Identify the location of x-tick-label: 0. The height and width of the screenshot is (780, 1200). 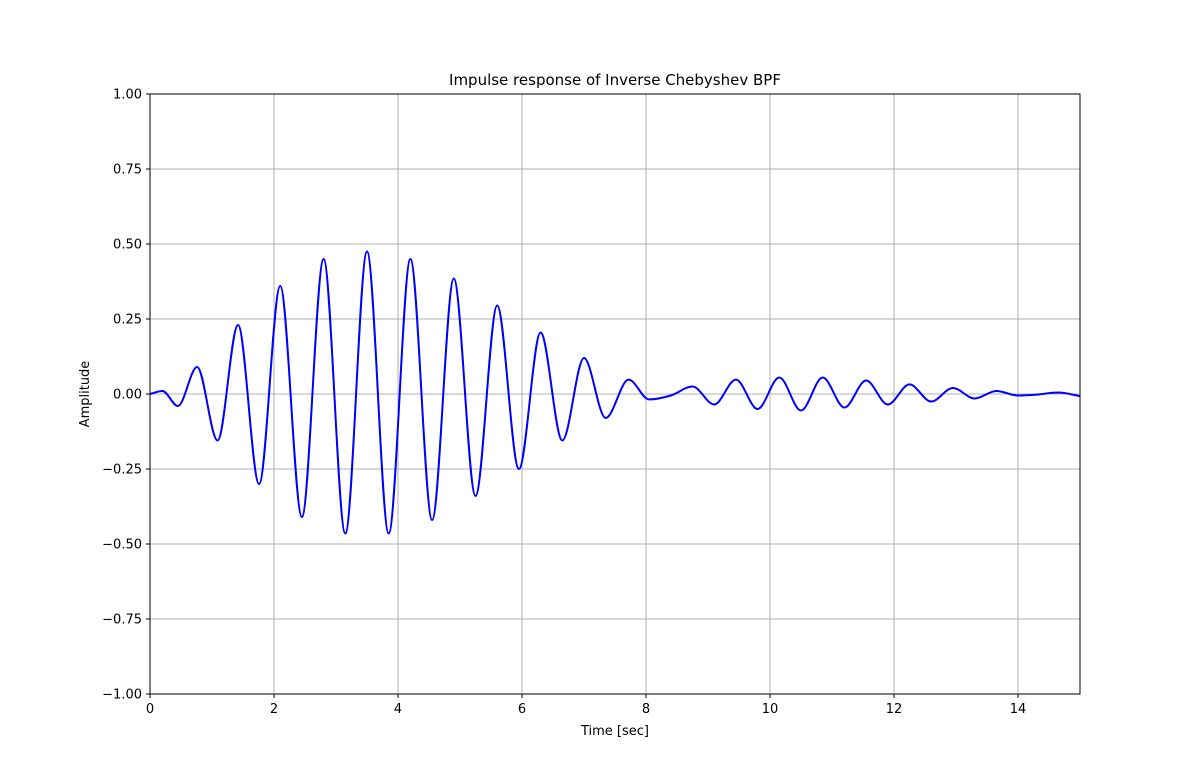
(150, 709).